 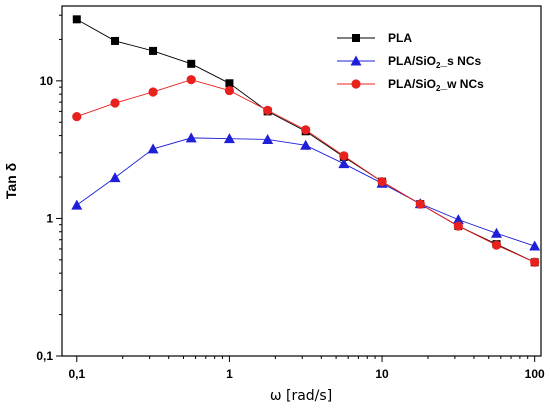 What do you see at coordinates (44, 356) in the screenshot?
I see `y-tick-label: 0,1` at bounding box center [44, 356].